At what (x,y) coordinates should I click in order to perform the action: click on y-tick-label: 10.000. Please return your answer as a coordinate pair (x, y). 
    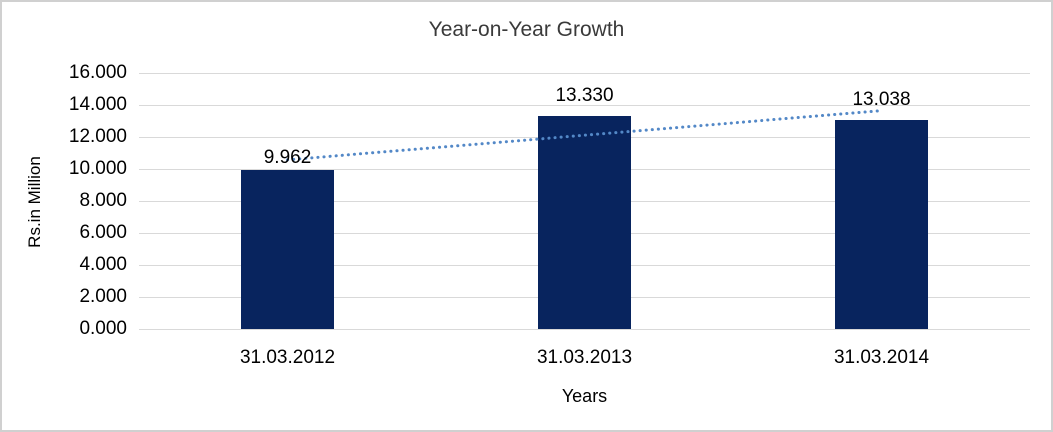
    Looking at the image, I should click on (97, 168).